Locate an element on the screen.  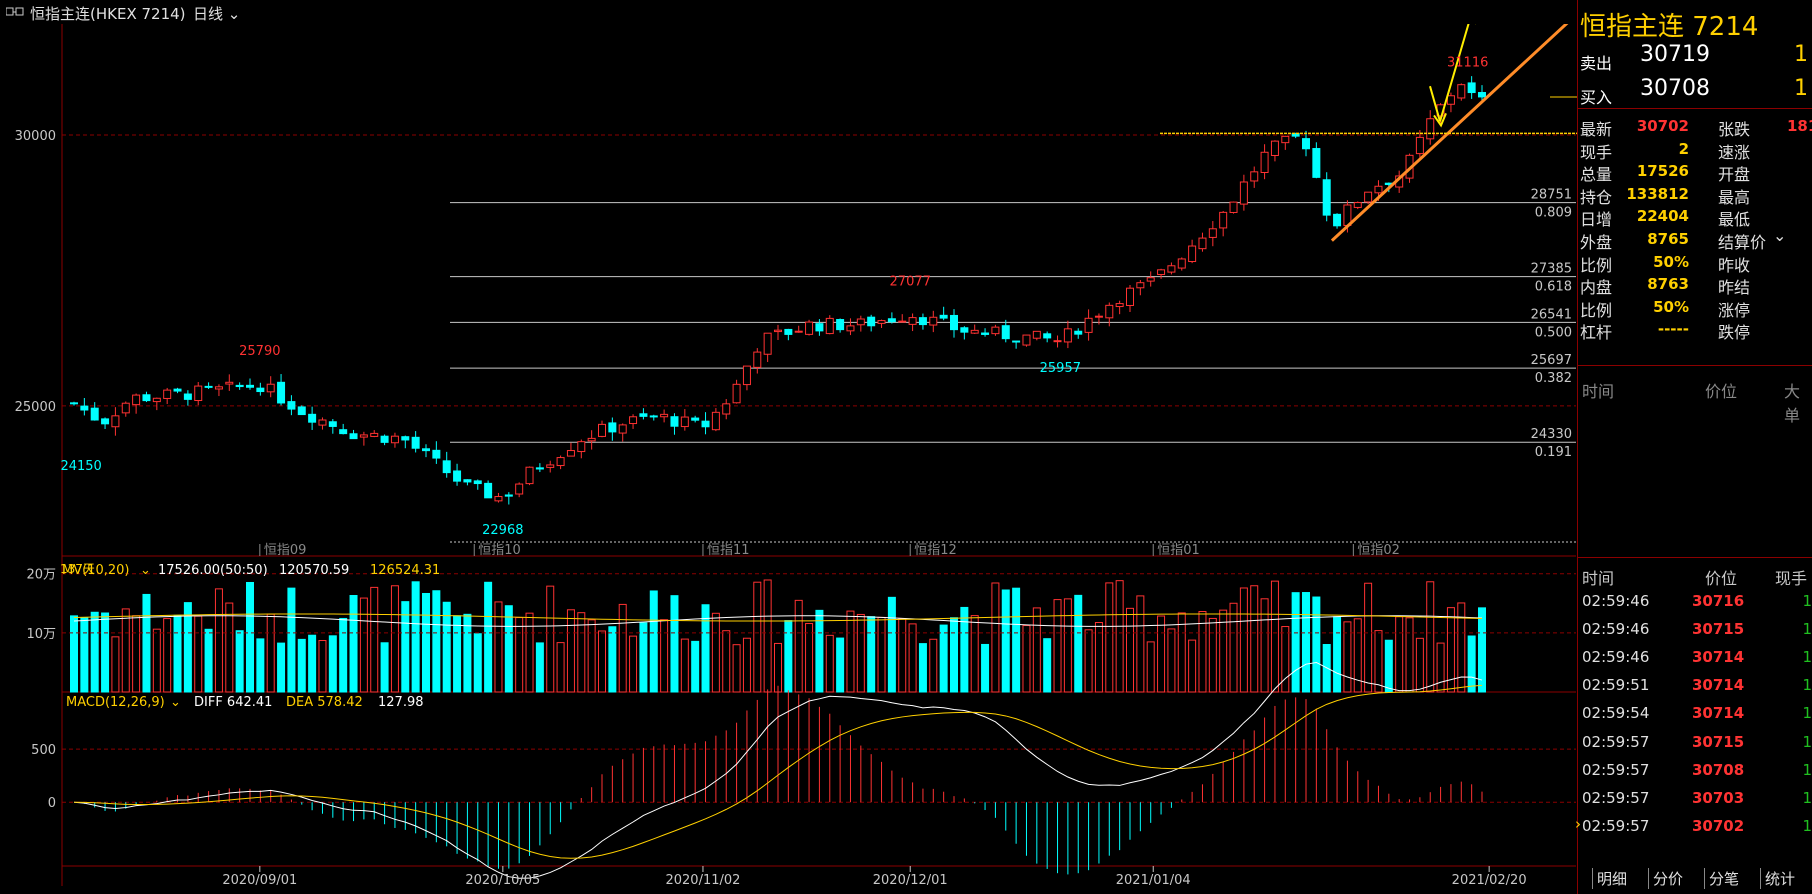
macd-label: MACD(12,26,9) is located at coordinates (115, 702).